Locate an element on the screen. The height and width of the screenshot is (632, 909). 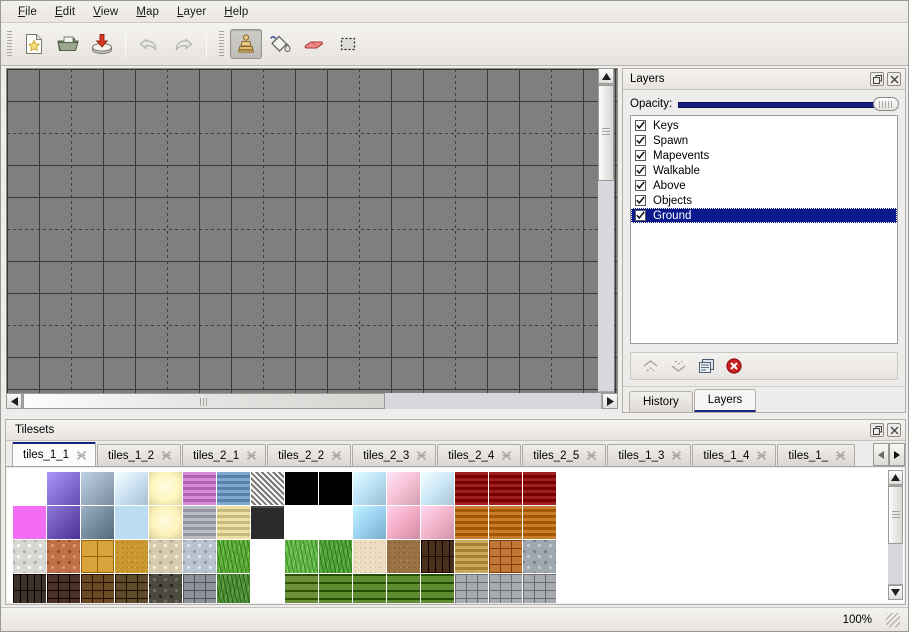
open-map-button is located at coordinates (68, 44).